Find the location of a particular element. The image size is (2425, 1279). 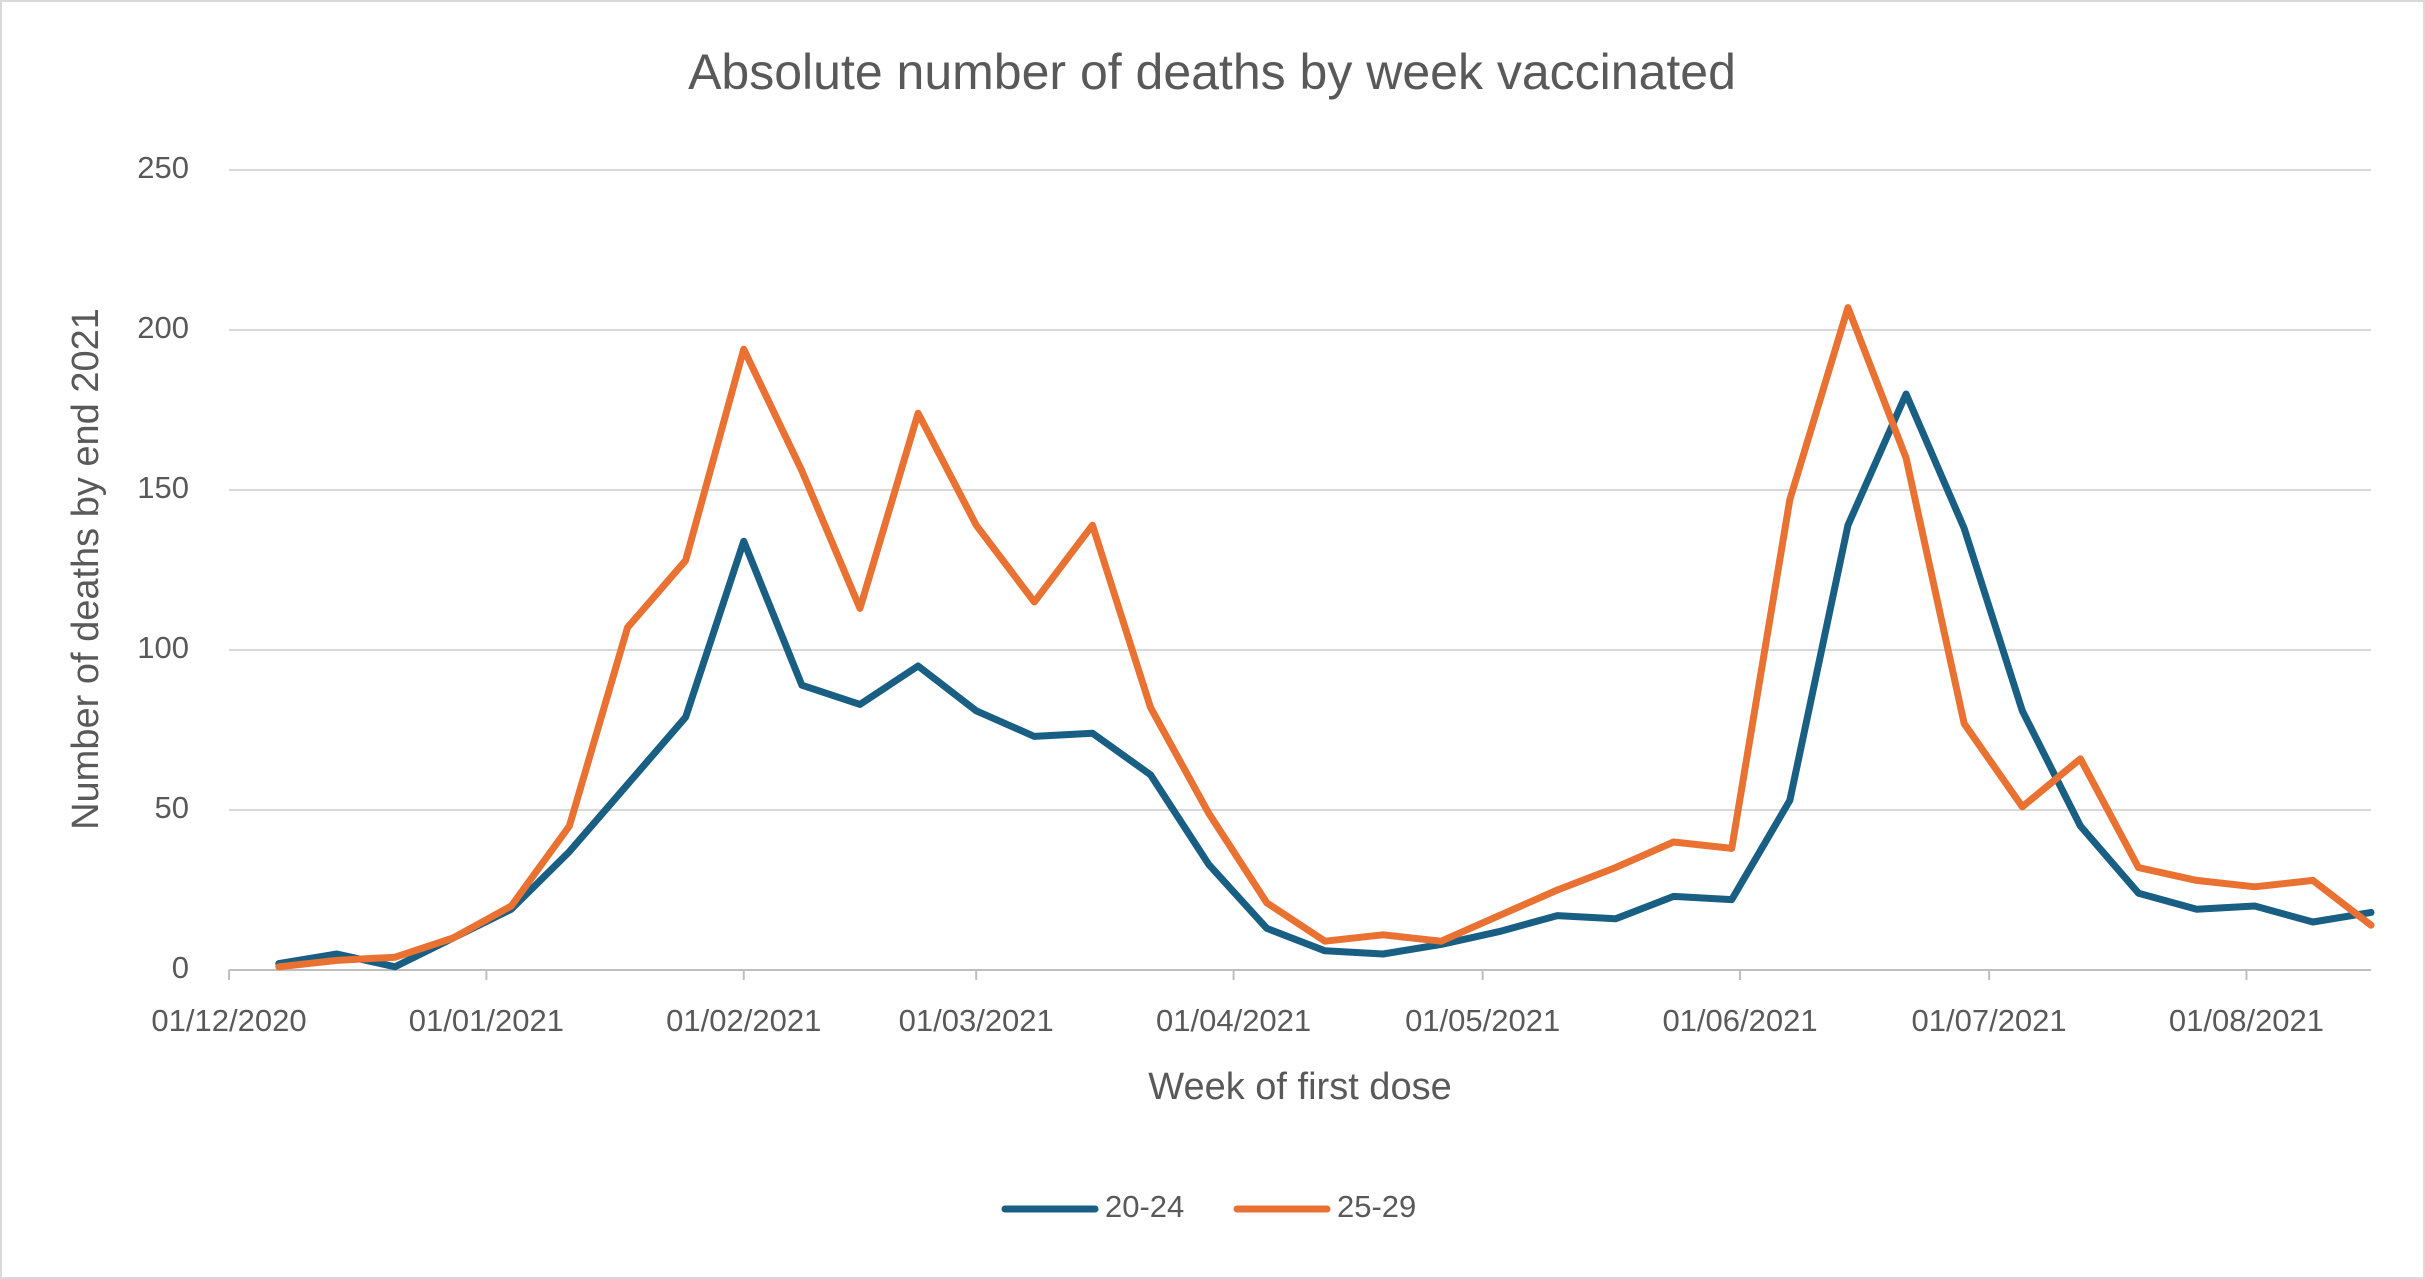

x-tick-label: 01/07/2021 is located at coordinates (1989, 1020).